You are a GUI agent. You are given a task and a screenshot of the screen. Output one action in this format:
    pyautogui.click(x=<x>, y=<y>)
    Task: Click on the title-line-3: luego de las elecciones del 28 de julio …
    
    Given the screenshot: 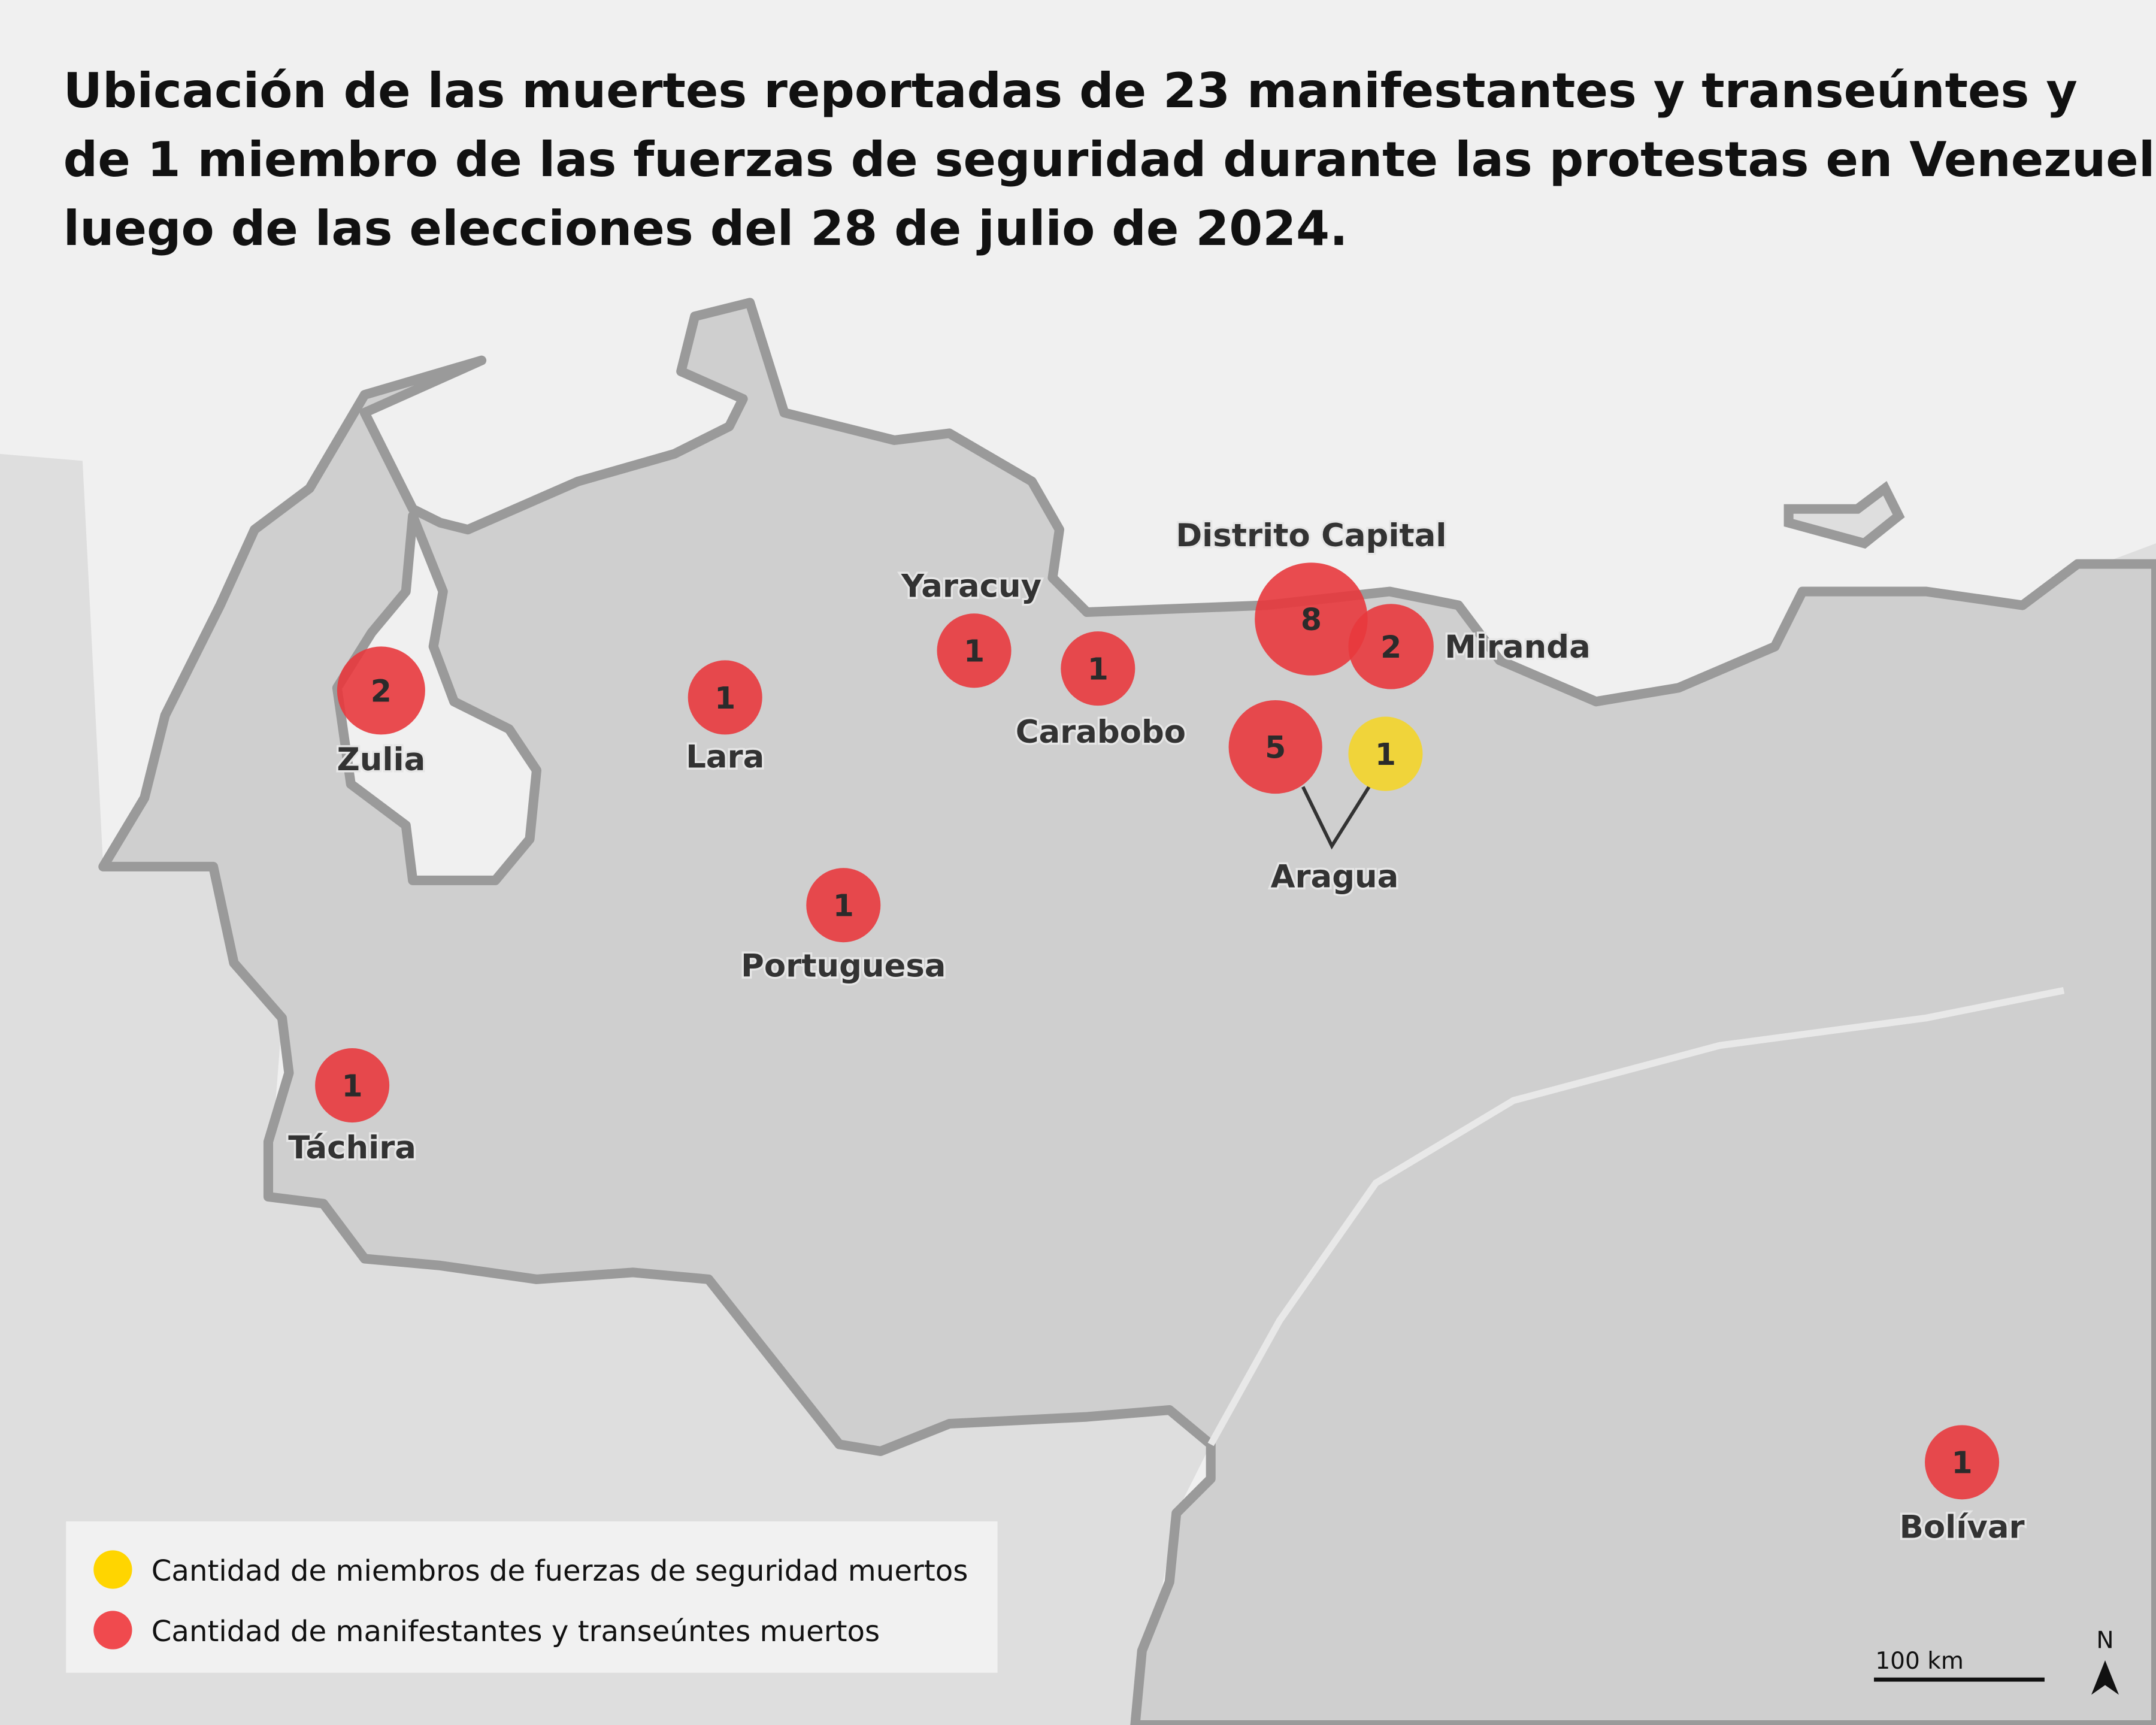 What is the action you would take?
    pyautogui.click(x=706, y=228)
    